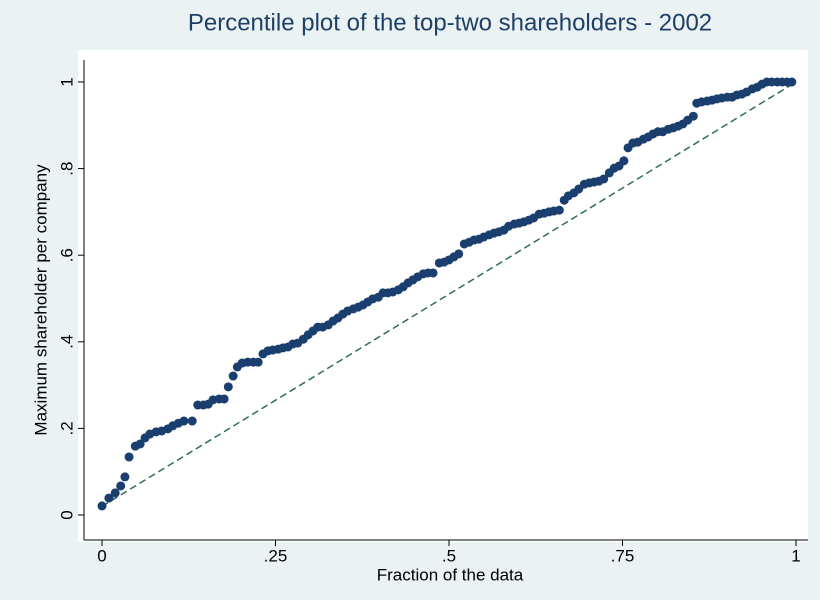 Image resolution: width=820 pixels, height=600 pixels. What do you see at coordinates (66, 81) in the screenshot?
I see `y-tick-label: 1` at bounding box center [66, 81].